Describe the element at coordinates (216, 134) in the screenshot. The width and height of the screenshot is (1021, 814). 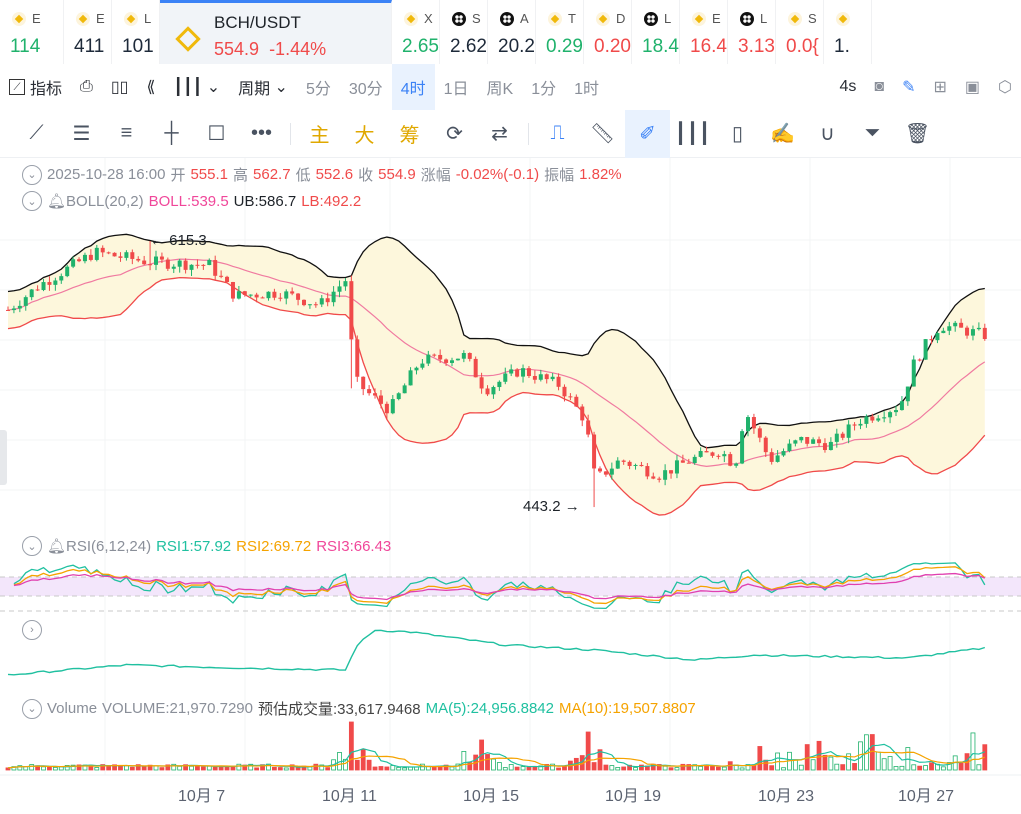
I see `rectangle-icon: ☐` at that location.